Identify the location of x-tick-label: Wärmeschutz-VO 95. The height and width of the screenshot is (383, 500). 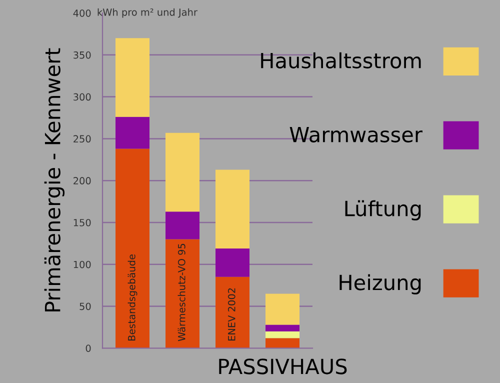
(182, 293).